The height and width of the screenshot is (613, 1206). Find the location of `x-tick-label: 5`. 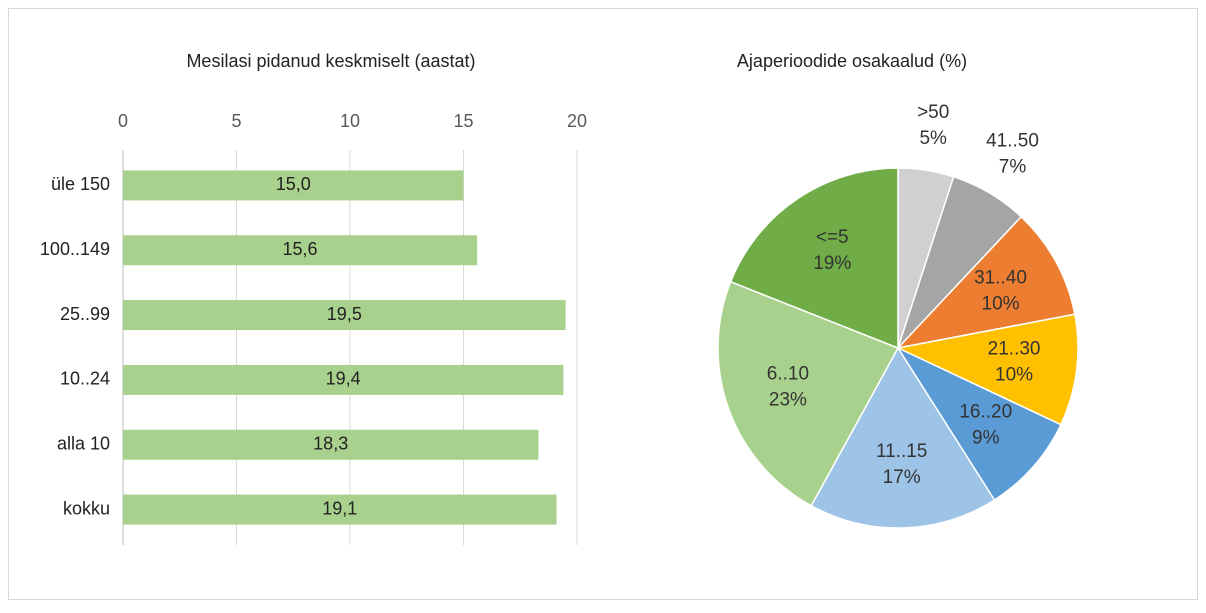

x-tick-label: 5 is located at coordinates (236, 121).